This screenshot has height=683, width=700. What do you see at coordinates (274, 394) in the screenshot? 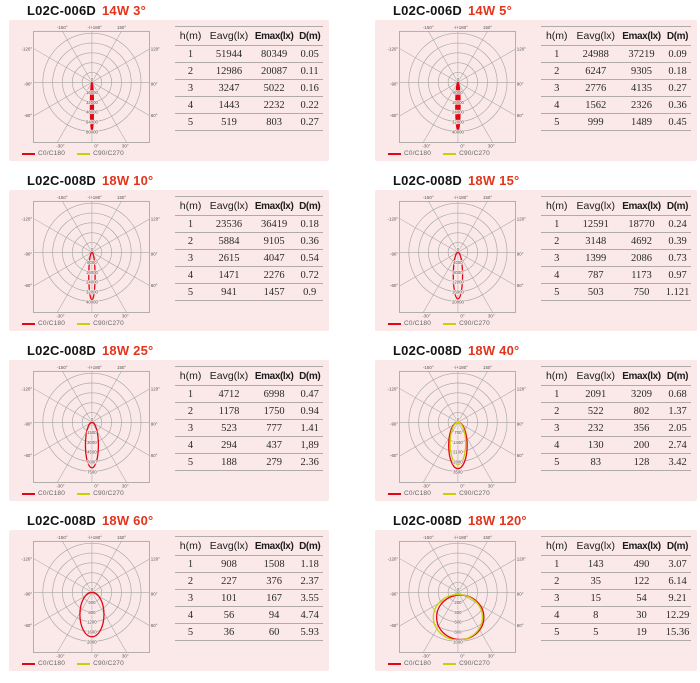
I see `table-cell: 6998` at bounding box center [274, 394].